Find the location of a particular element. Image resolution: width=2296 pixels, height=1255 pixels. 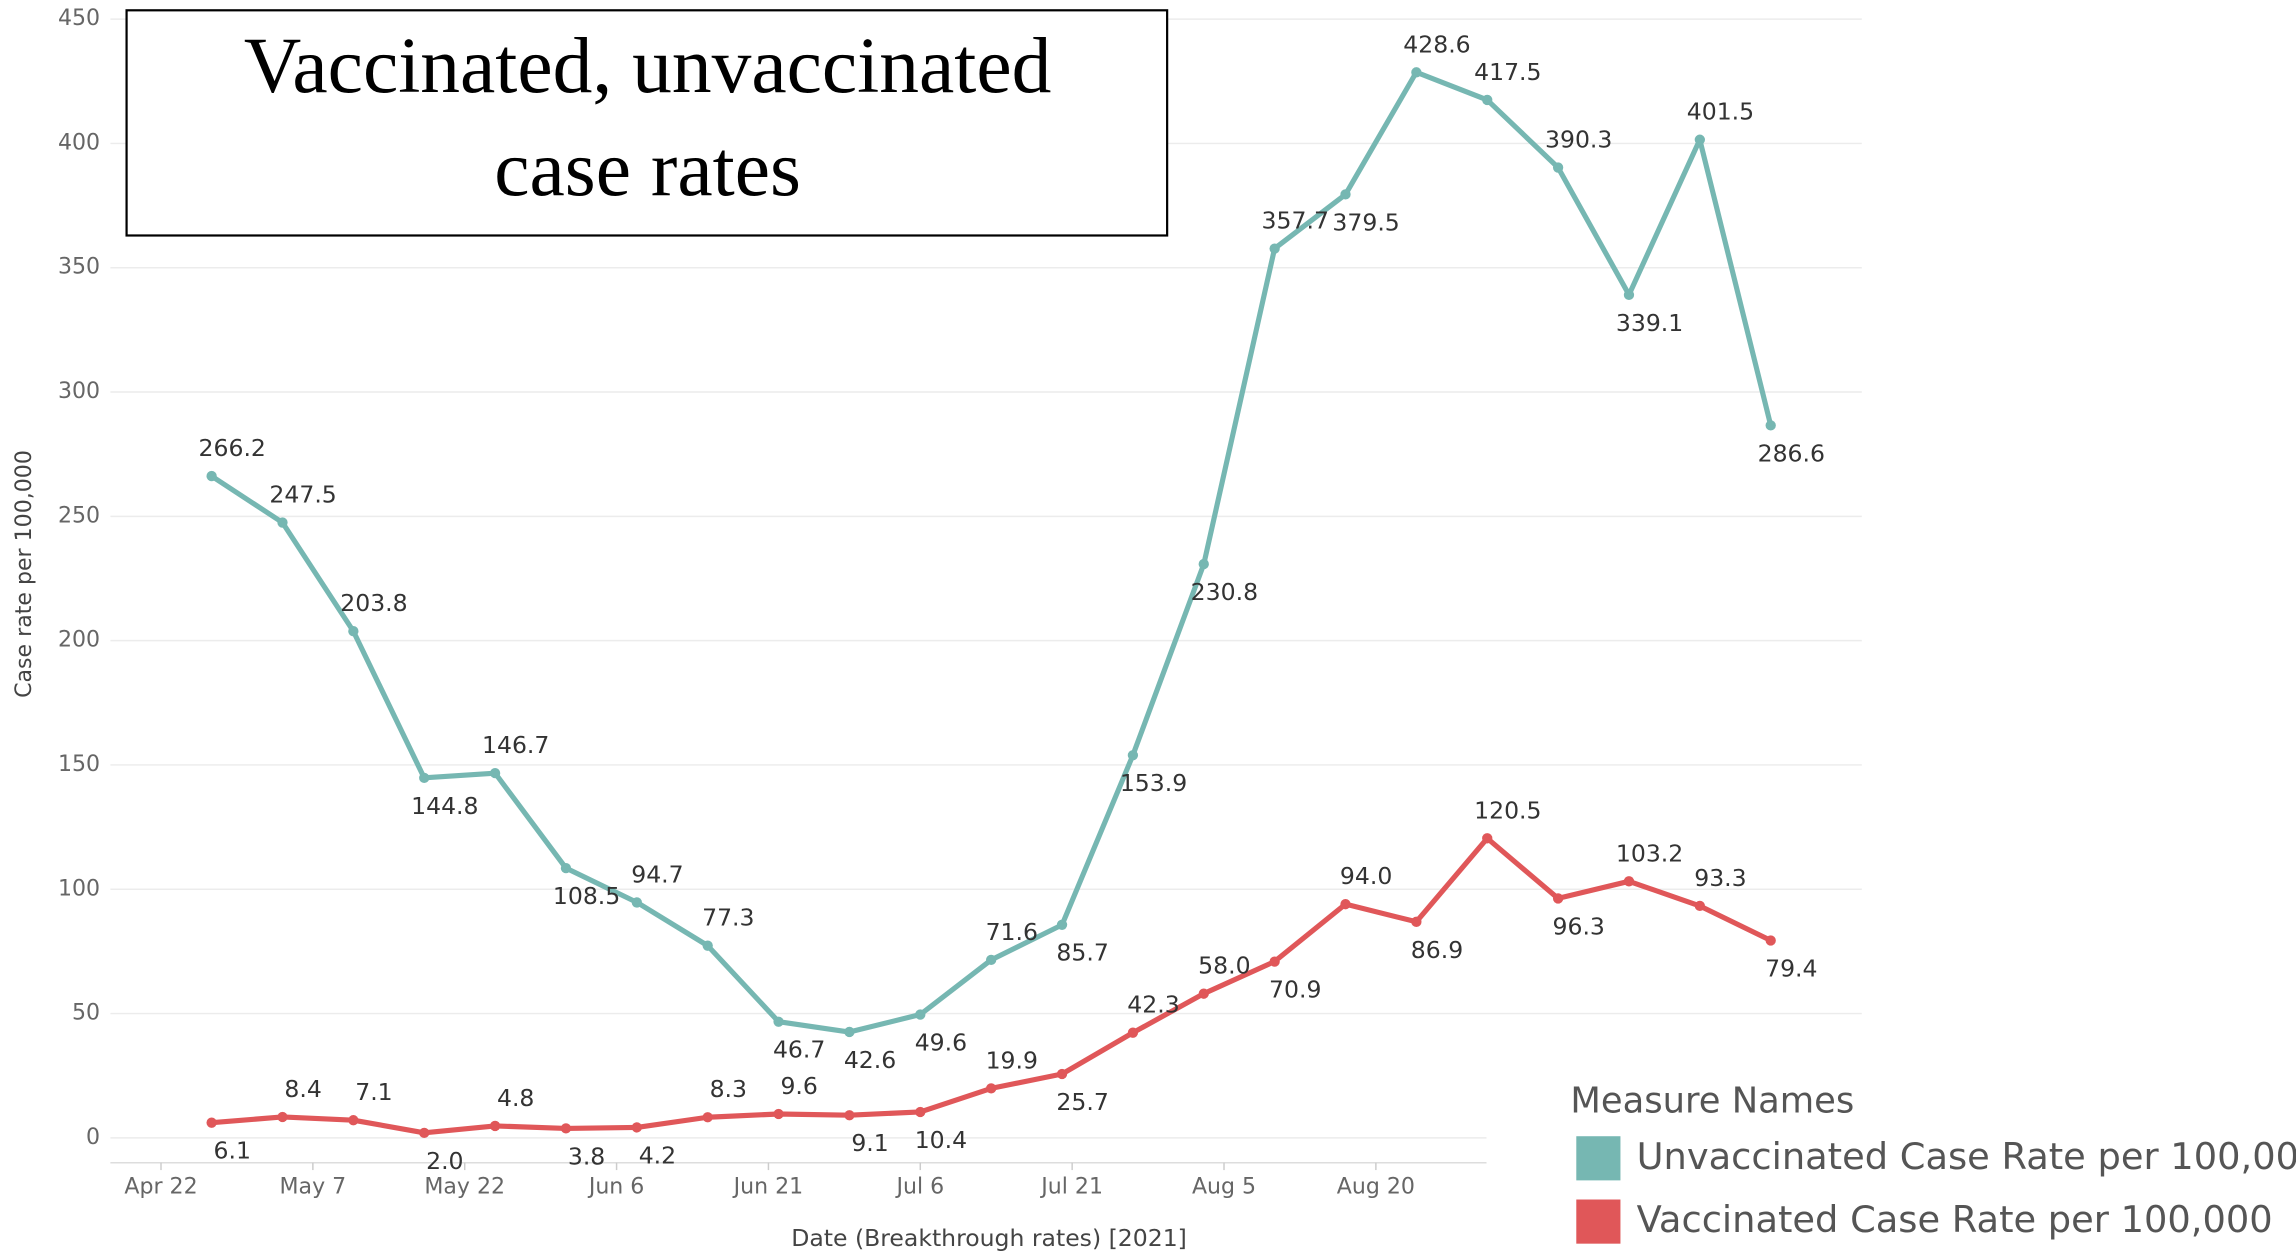

data-label: 417.5 is located at coordinates (1507, 72).